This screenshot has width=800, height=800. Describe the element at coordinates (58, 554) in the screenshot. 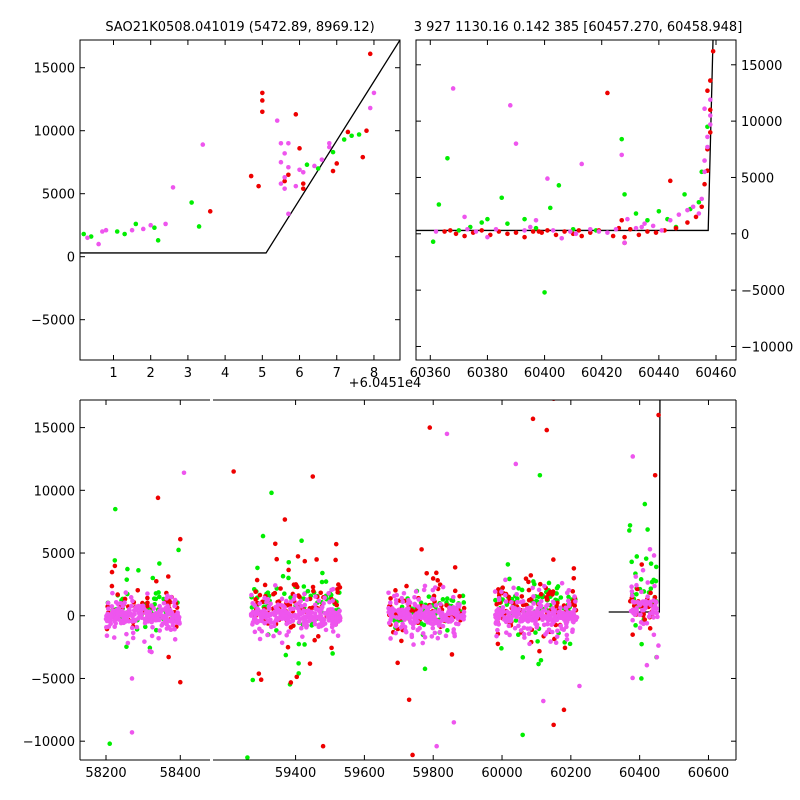

I see `y-tick-label: 5000` at that location.